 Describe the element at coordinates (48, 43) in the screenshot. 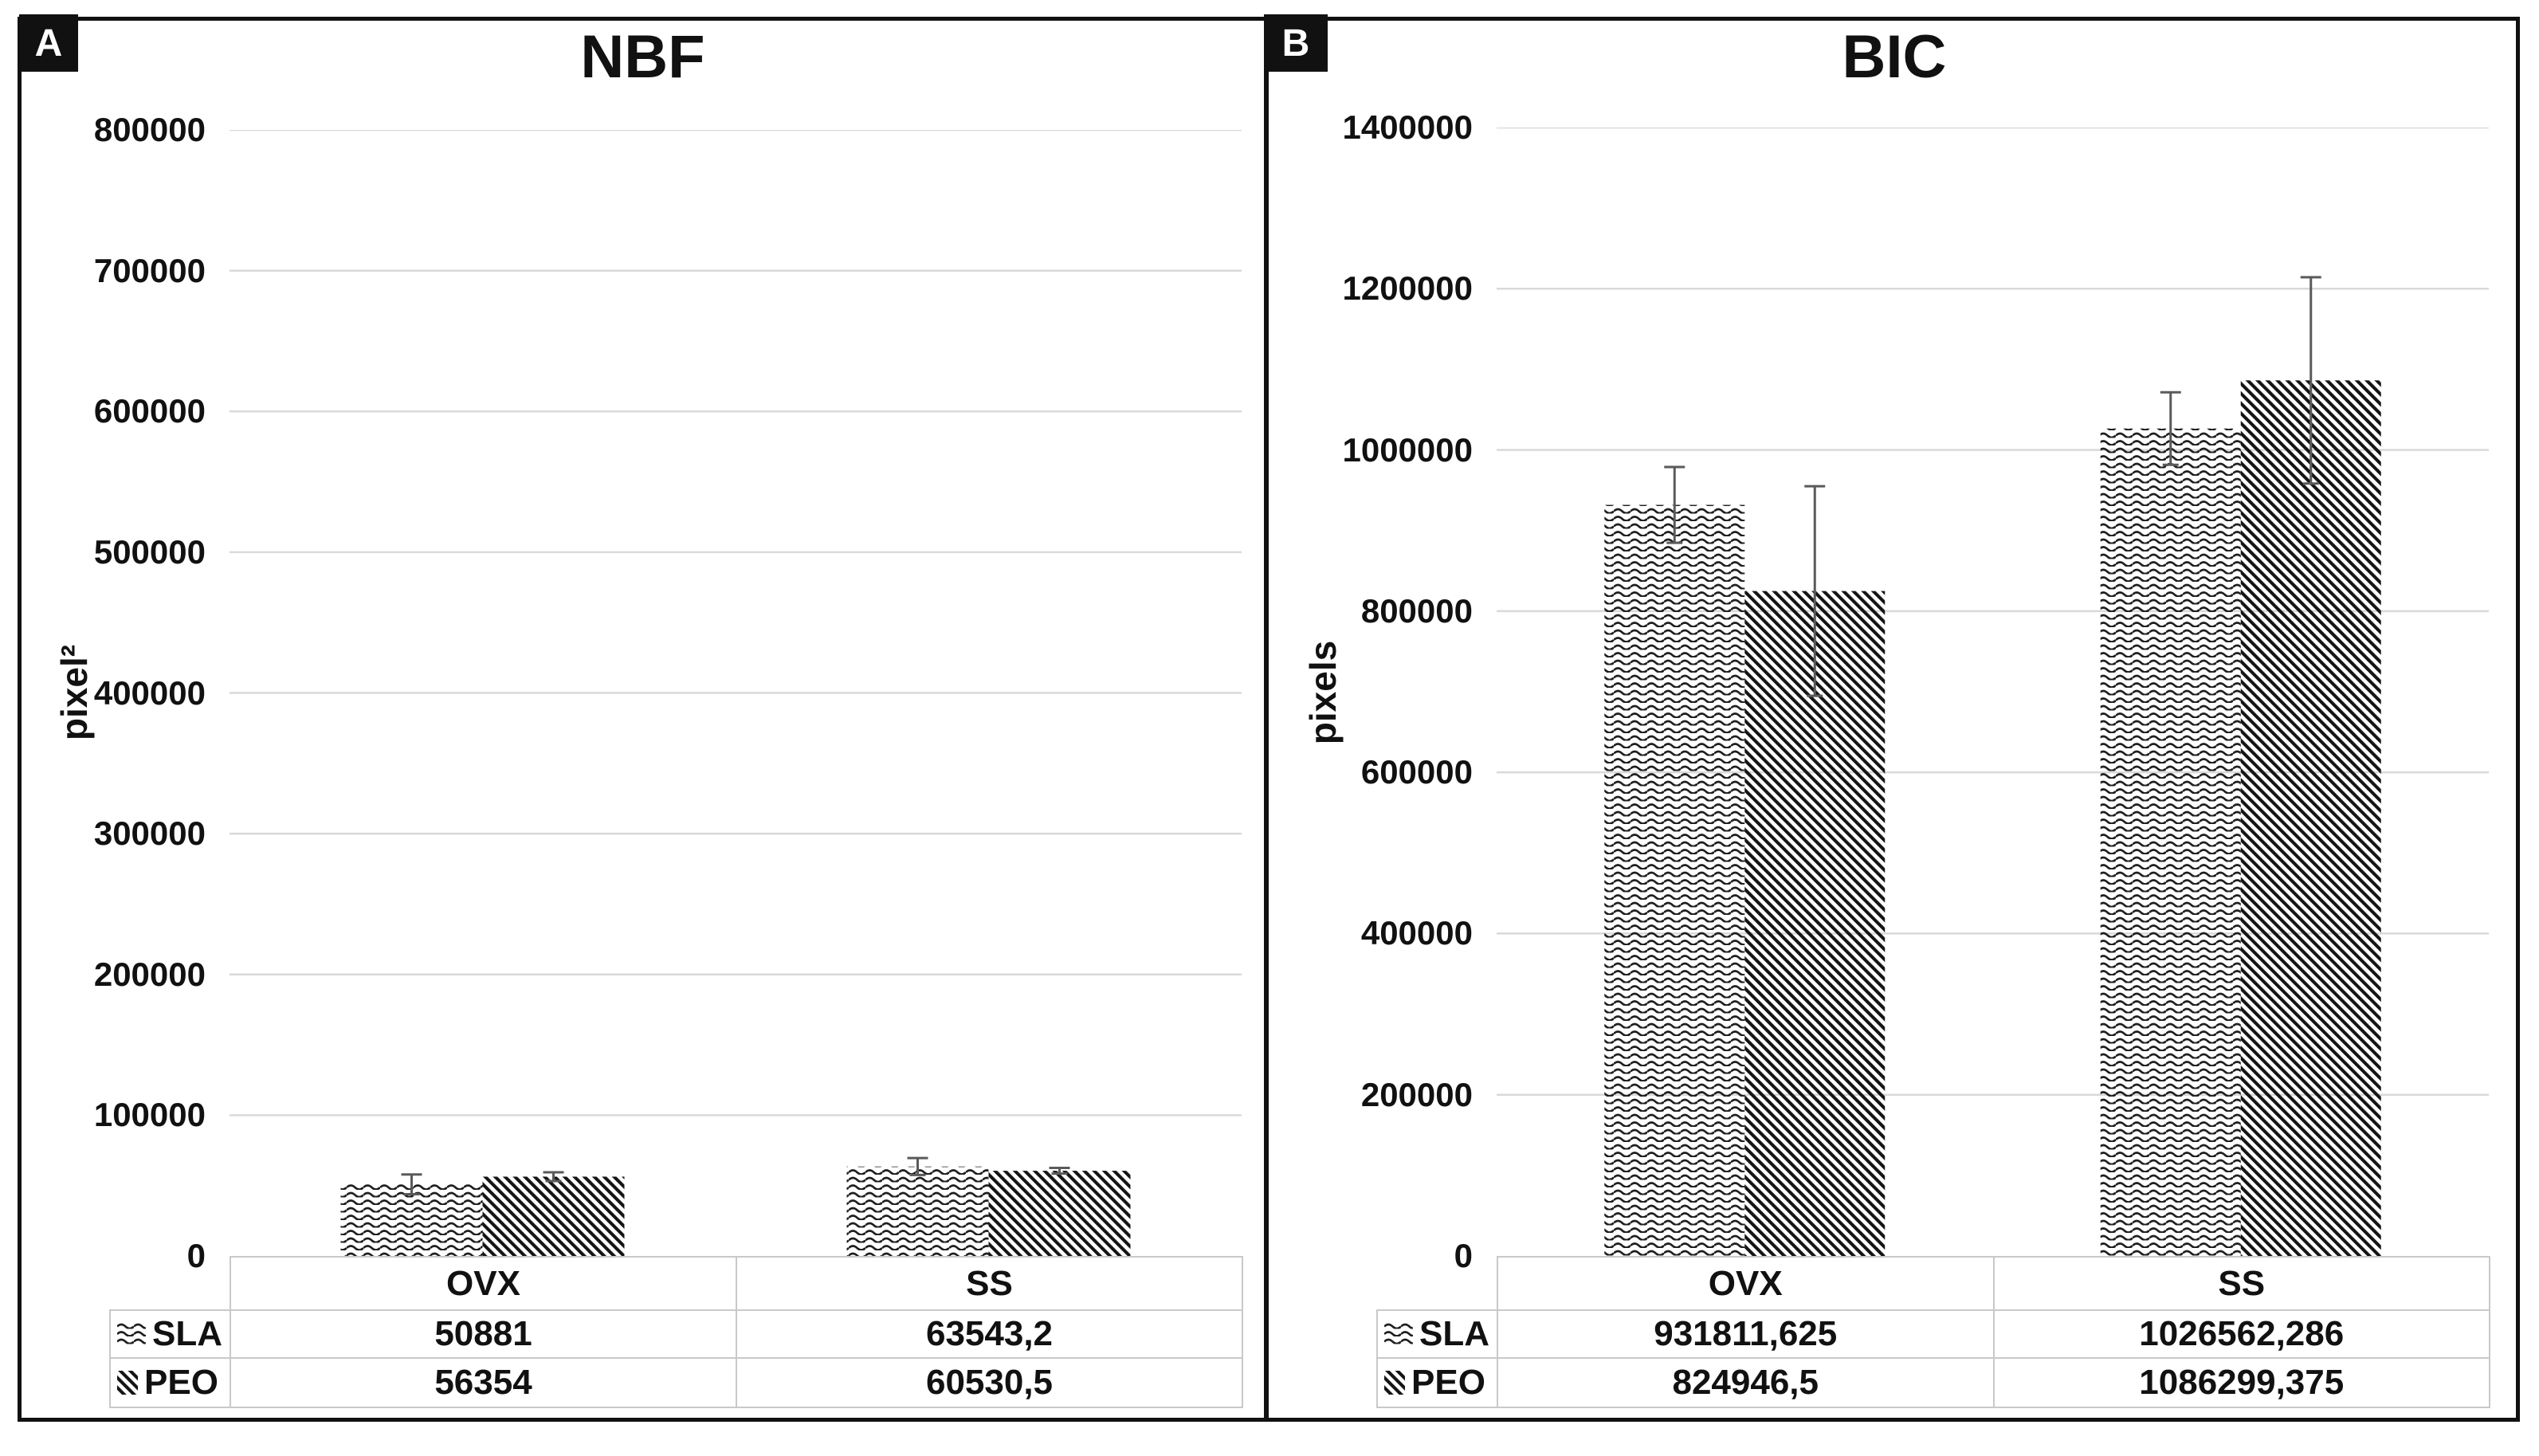

I see `panel-a-label: A` at that location.